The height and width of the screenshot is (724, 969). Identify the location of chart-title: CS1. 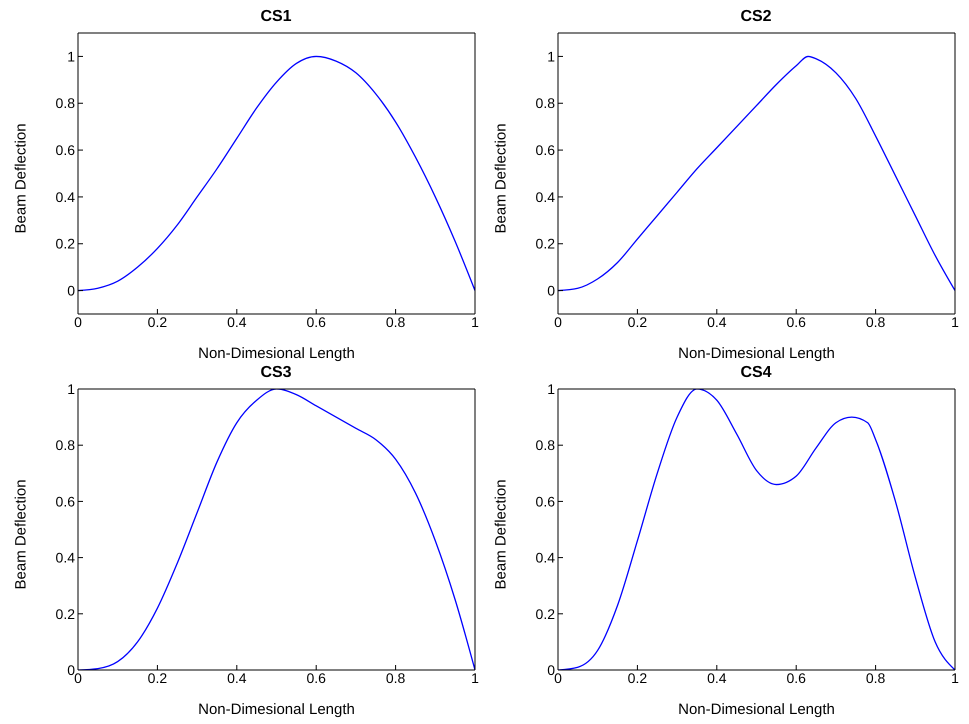
(276, 17).